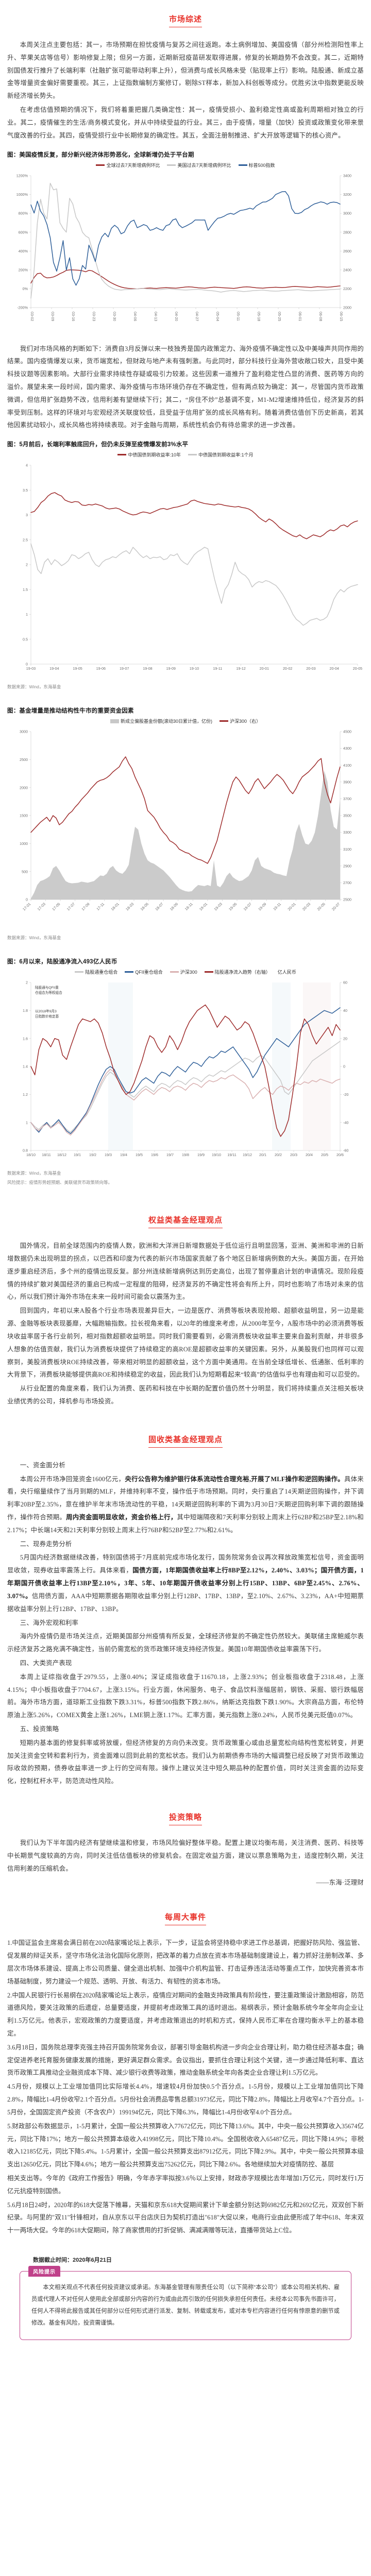 This screenshot has width=371, height=2576. What do you see at coordinates (247, 906) in the screenshot?
I see `svg-text: 19-07` at bounding box center [247, 906].